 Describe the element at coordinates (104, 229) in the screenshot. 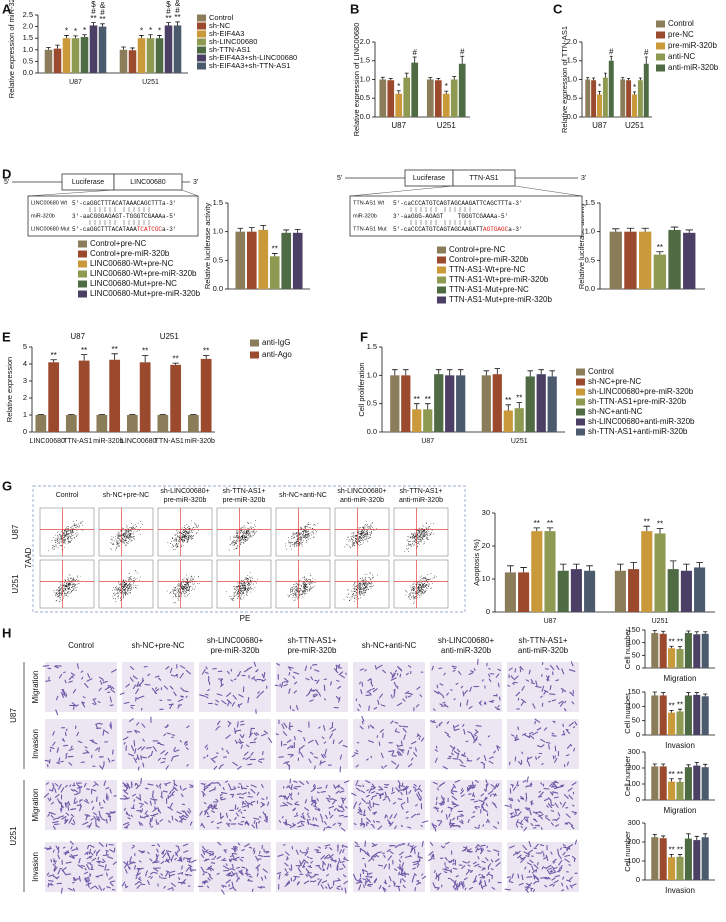

I see `sequence-part: 5'-caGGCTTTACATAAA` at that location.